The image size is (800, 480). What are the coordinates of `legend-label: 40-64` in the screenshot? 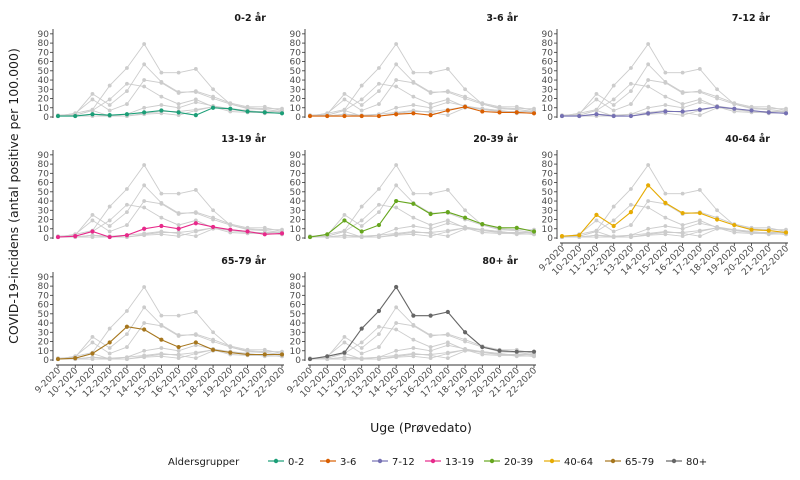 It's located at (578, 462).